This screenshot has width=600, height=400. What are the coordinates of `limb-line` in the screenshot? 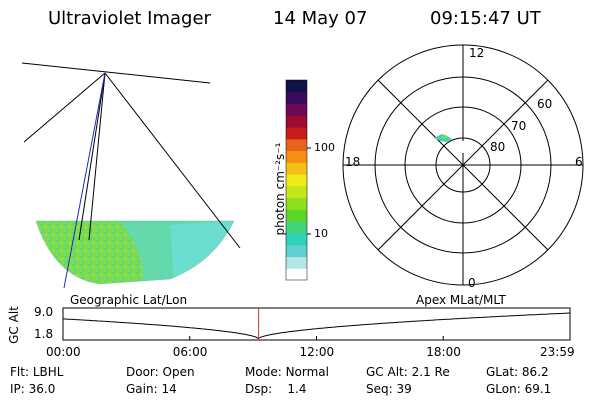 It's located at (116, 73).